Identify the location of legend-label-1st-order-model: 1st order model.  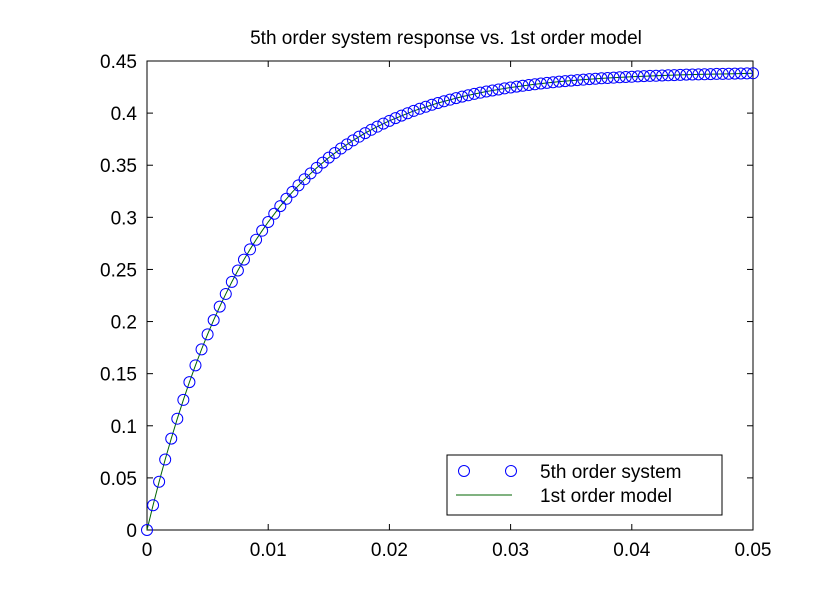
(606, 496).